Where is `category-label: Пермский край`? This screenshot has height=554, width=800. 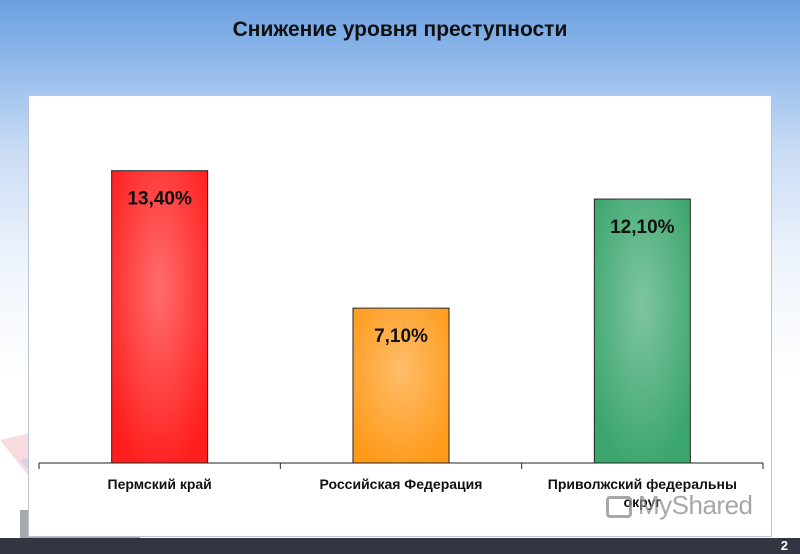 category-label: Пермский край is located at coordinates (160, 484).